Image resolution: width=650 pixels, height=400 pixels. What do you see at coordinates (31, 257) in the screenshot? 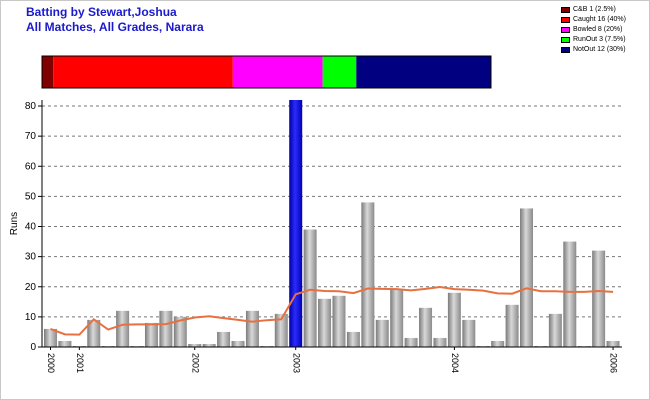
I see `y-tick-label: 30` at bounding box center [31, 257].